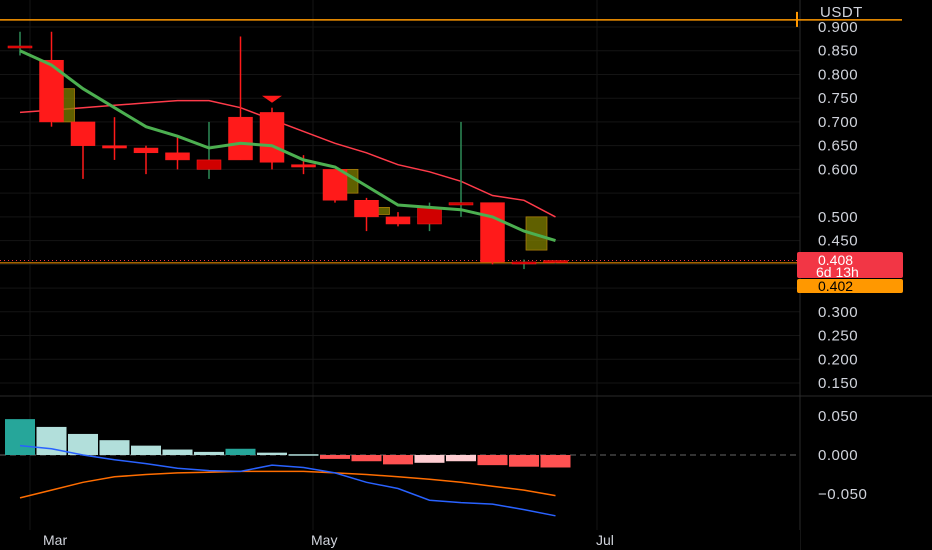  I want to click on macd-tick-label: −0.050, so click(842, 494).